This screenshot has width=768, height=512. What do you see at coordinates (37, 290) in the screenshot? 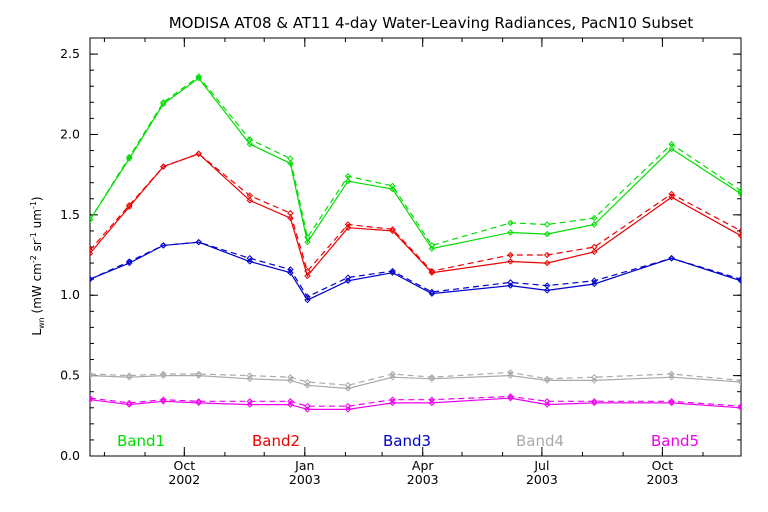
I see `y-label-units: (mW cm` at bounding box center [37, 290].